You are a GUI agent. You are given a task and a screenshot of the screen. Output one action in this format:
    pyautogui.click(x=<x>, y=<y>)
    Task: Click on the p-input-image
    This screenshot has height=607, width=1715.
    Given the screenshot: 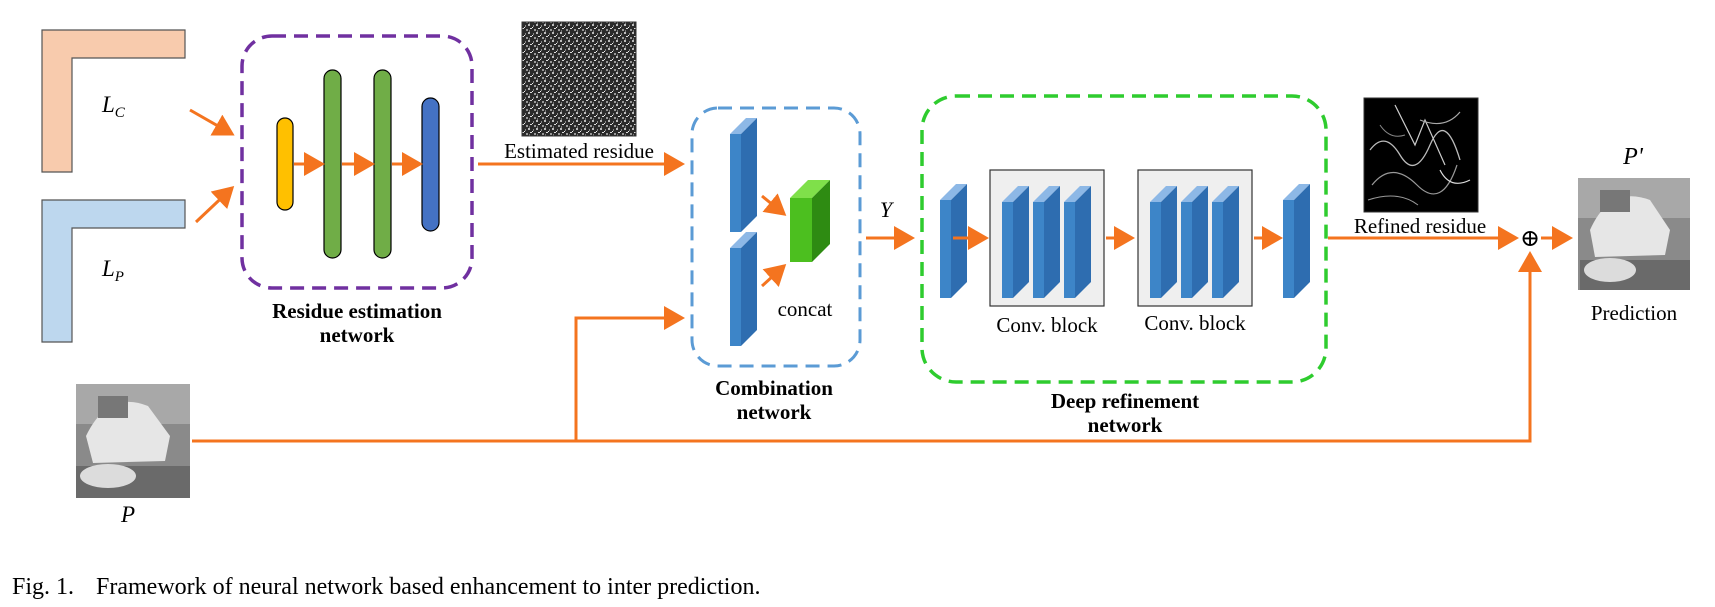 What is the action you would take?
    pyautogui.click(x=133, y=441)
    